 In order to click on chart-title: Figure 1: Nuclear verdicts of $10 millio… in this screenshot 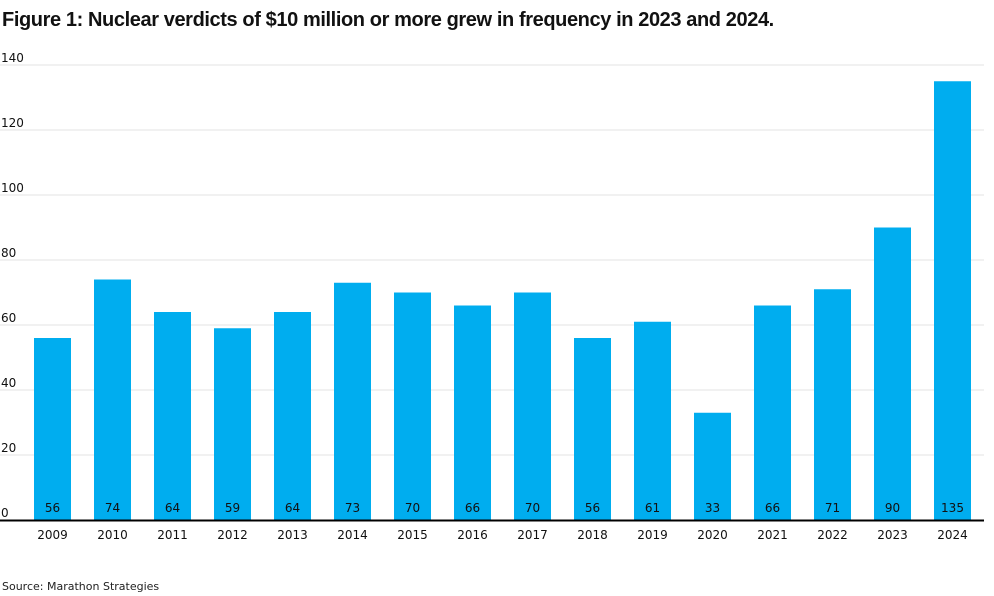, I will do `click(388, 20)`.